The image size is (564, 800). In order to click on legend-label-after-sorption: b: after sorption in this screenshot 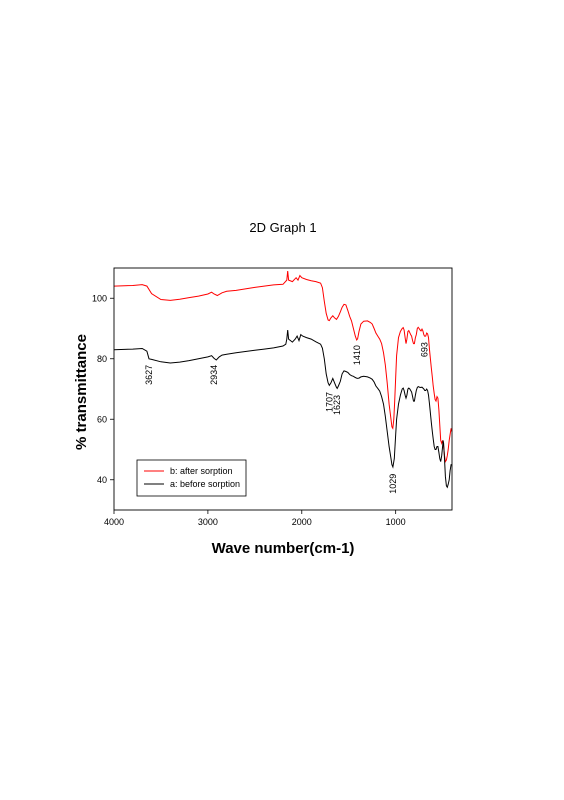, I will do `click(201, 471)`.